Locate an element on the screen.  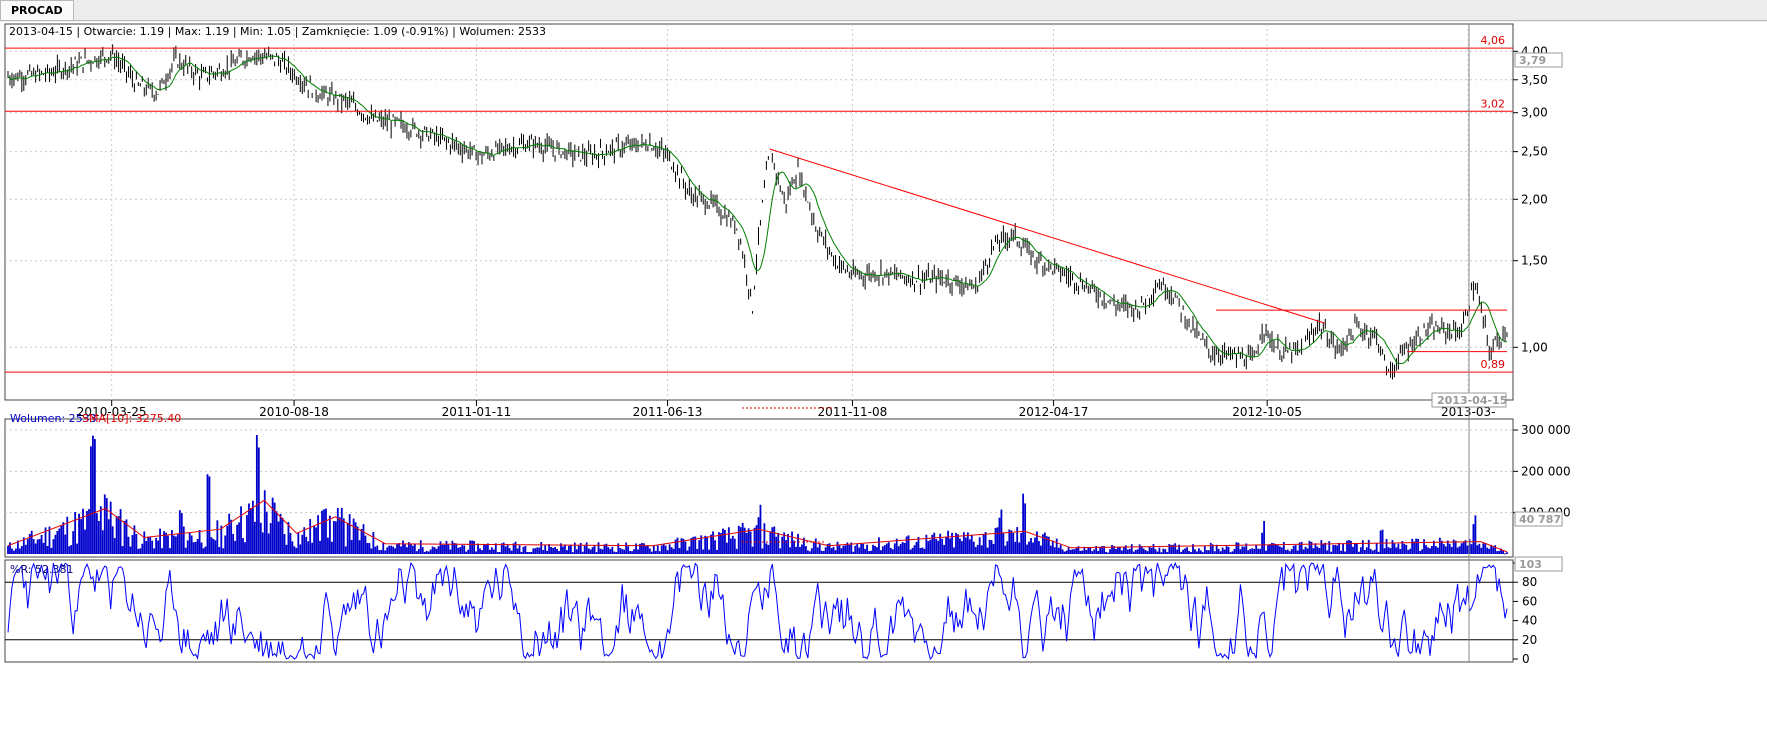
tab-procad: PROCAD is located at coordinates (37, 10).